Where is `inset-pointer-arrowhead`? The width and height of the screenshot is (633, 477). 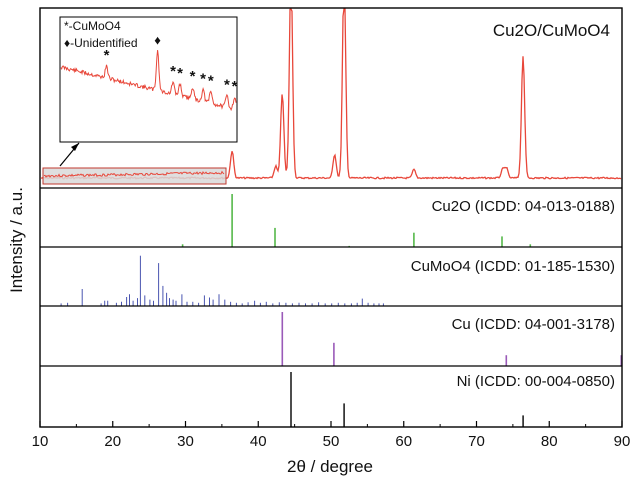
inset-pointer-arrowhead is located at coordinates (75, 147).